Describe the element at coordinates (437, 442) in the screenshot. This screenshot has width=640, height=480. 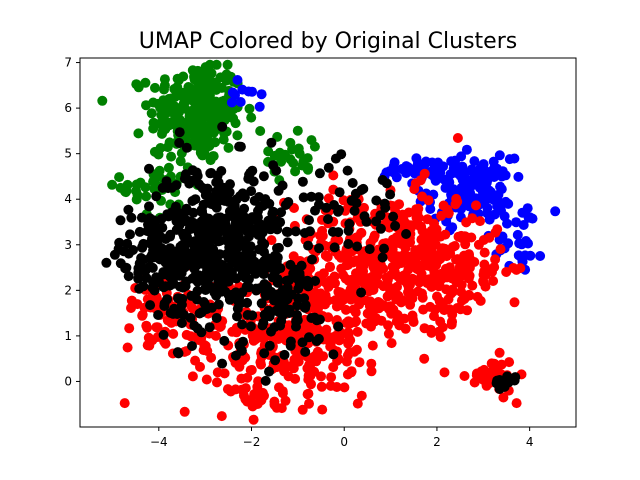
I see `x-tick-label: 2` at that location.